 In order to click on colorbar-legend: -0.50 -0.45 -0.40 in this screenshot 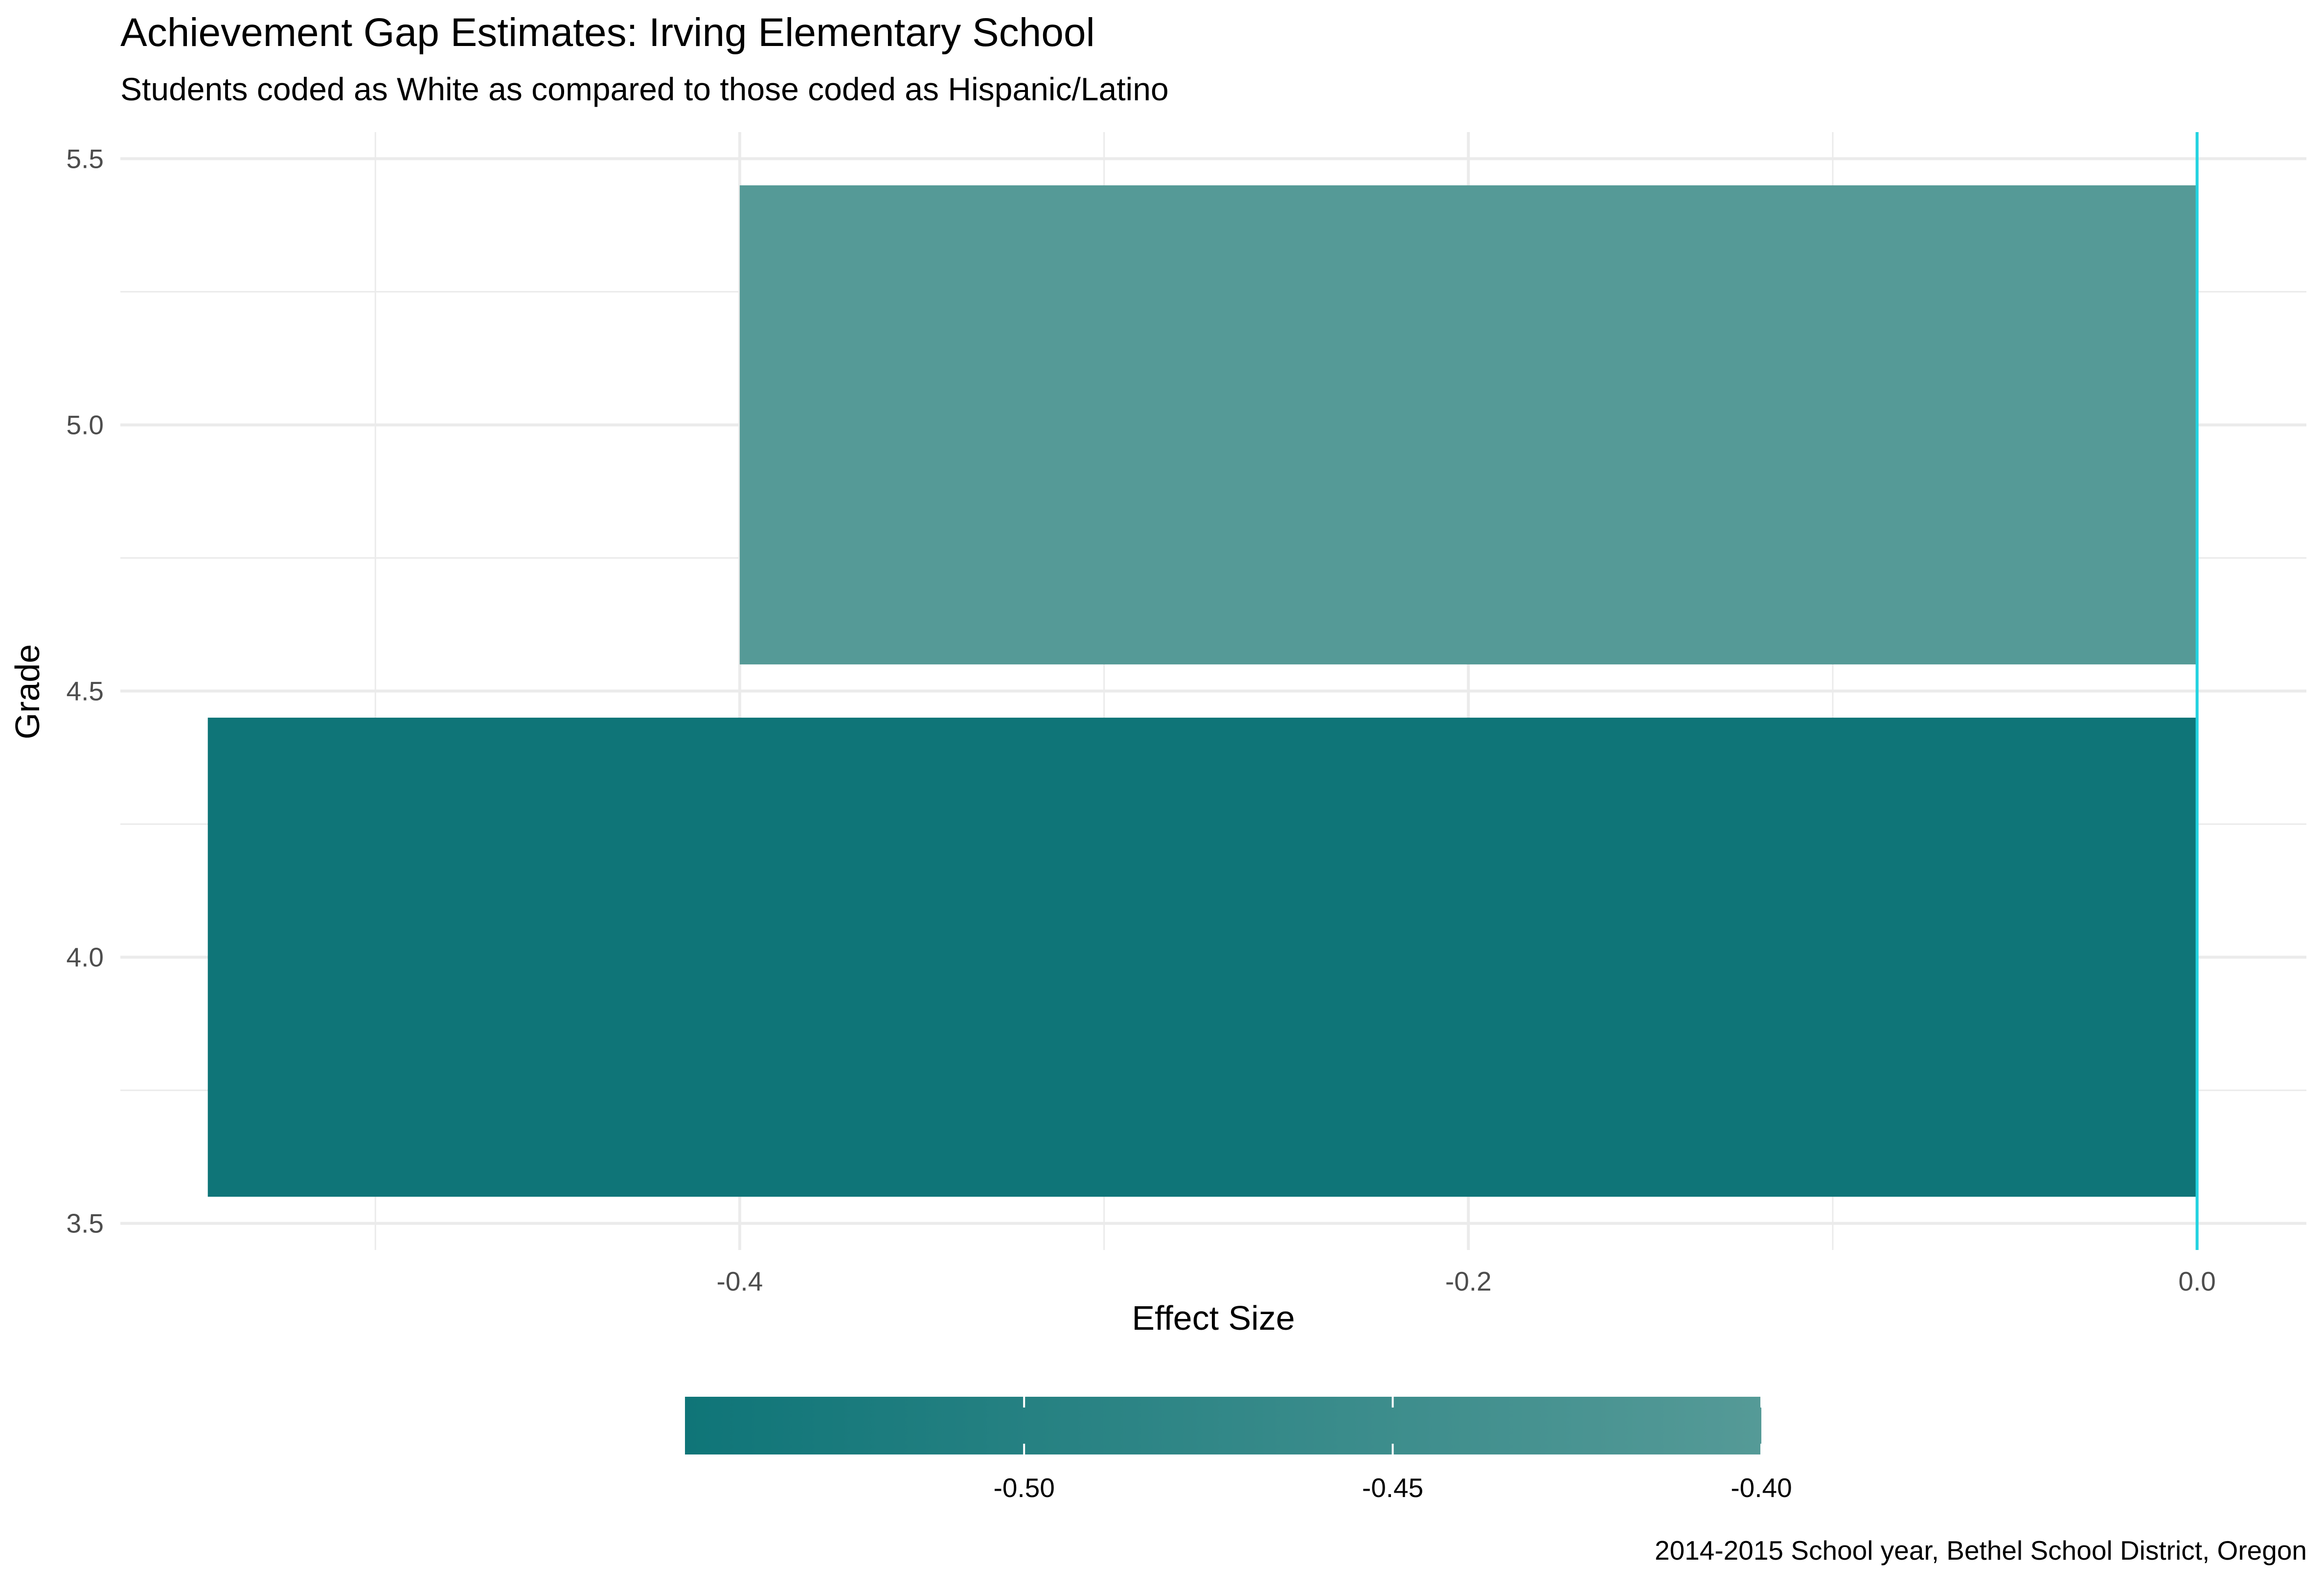, I will do `click(1239, 1450)`.